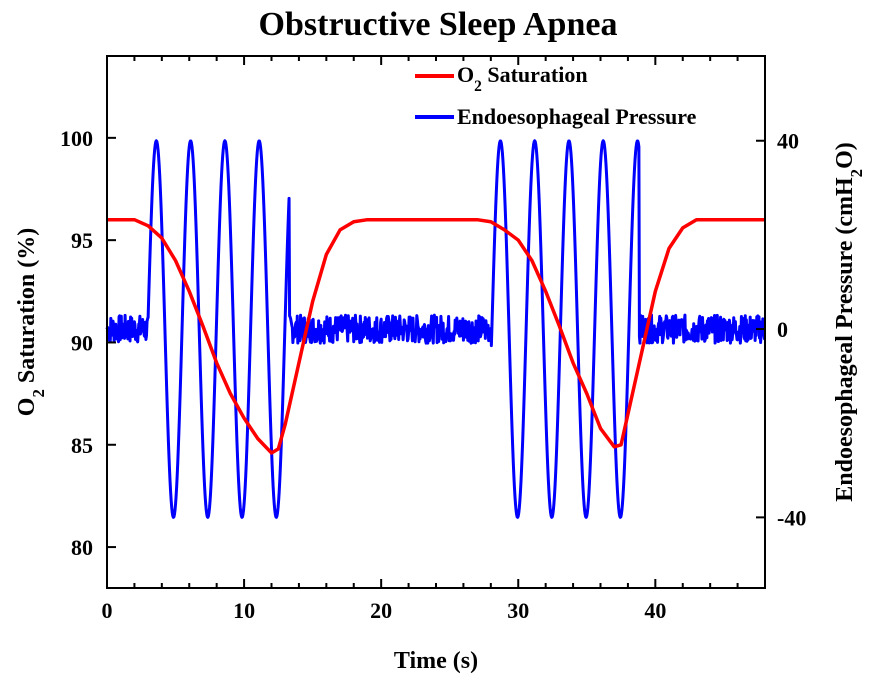 This screenshot has width=875, height=680. I want to click on x-tick-label: 10, so click(244, 610).